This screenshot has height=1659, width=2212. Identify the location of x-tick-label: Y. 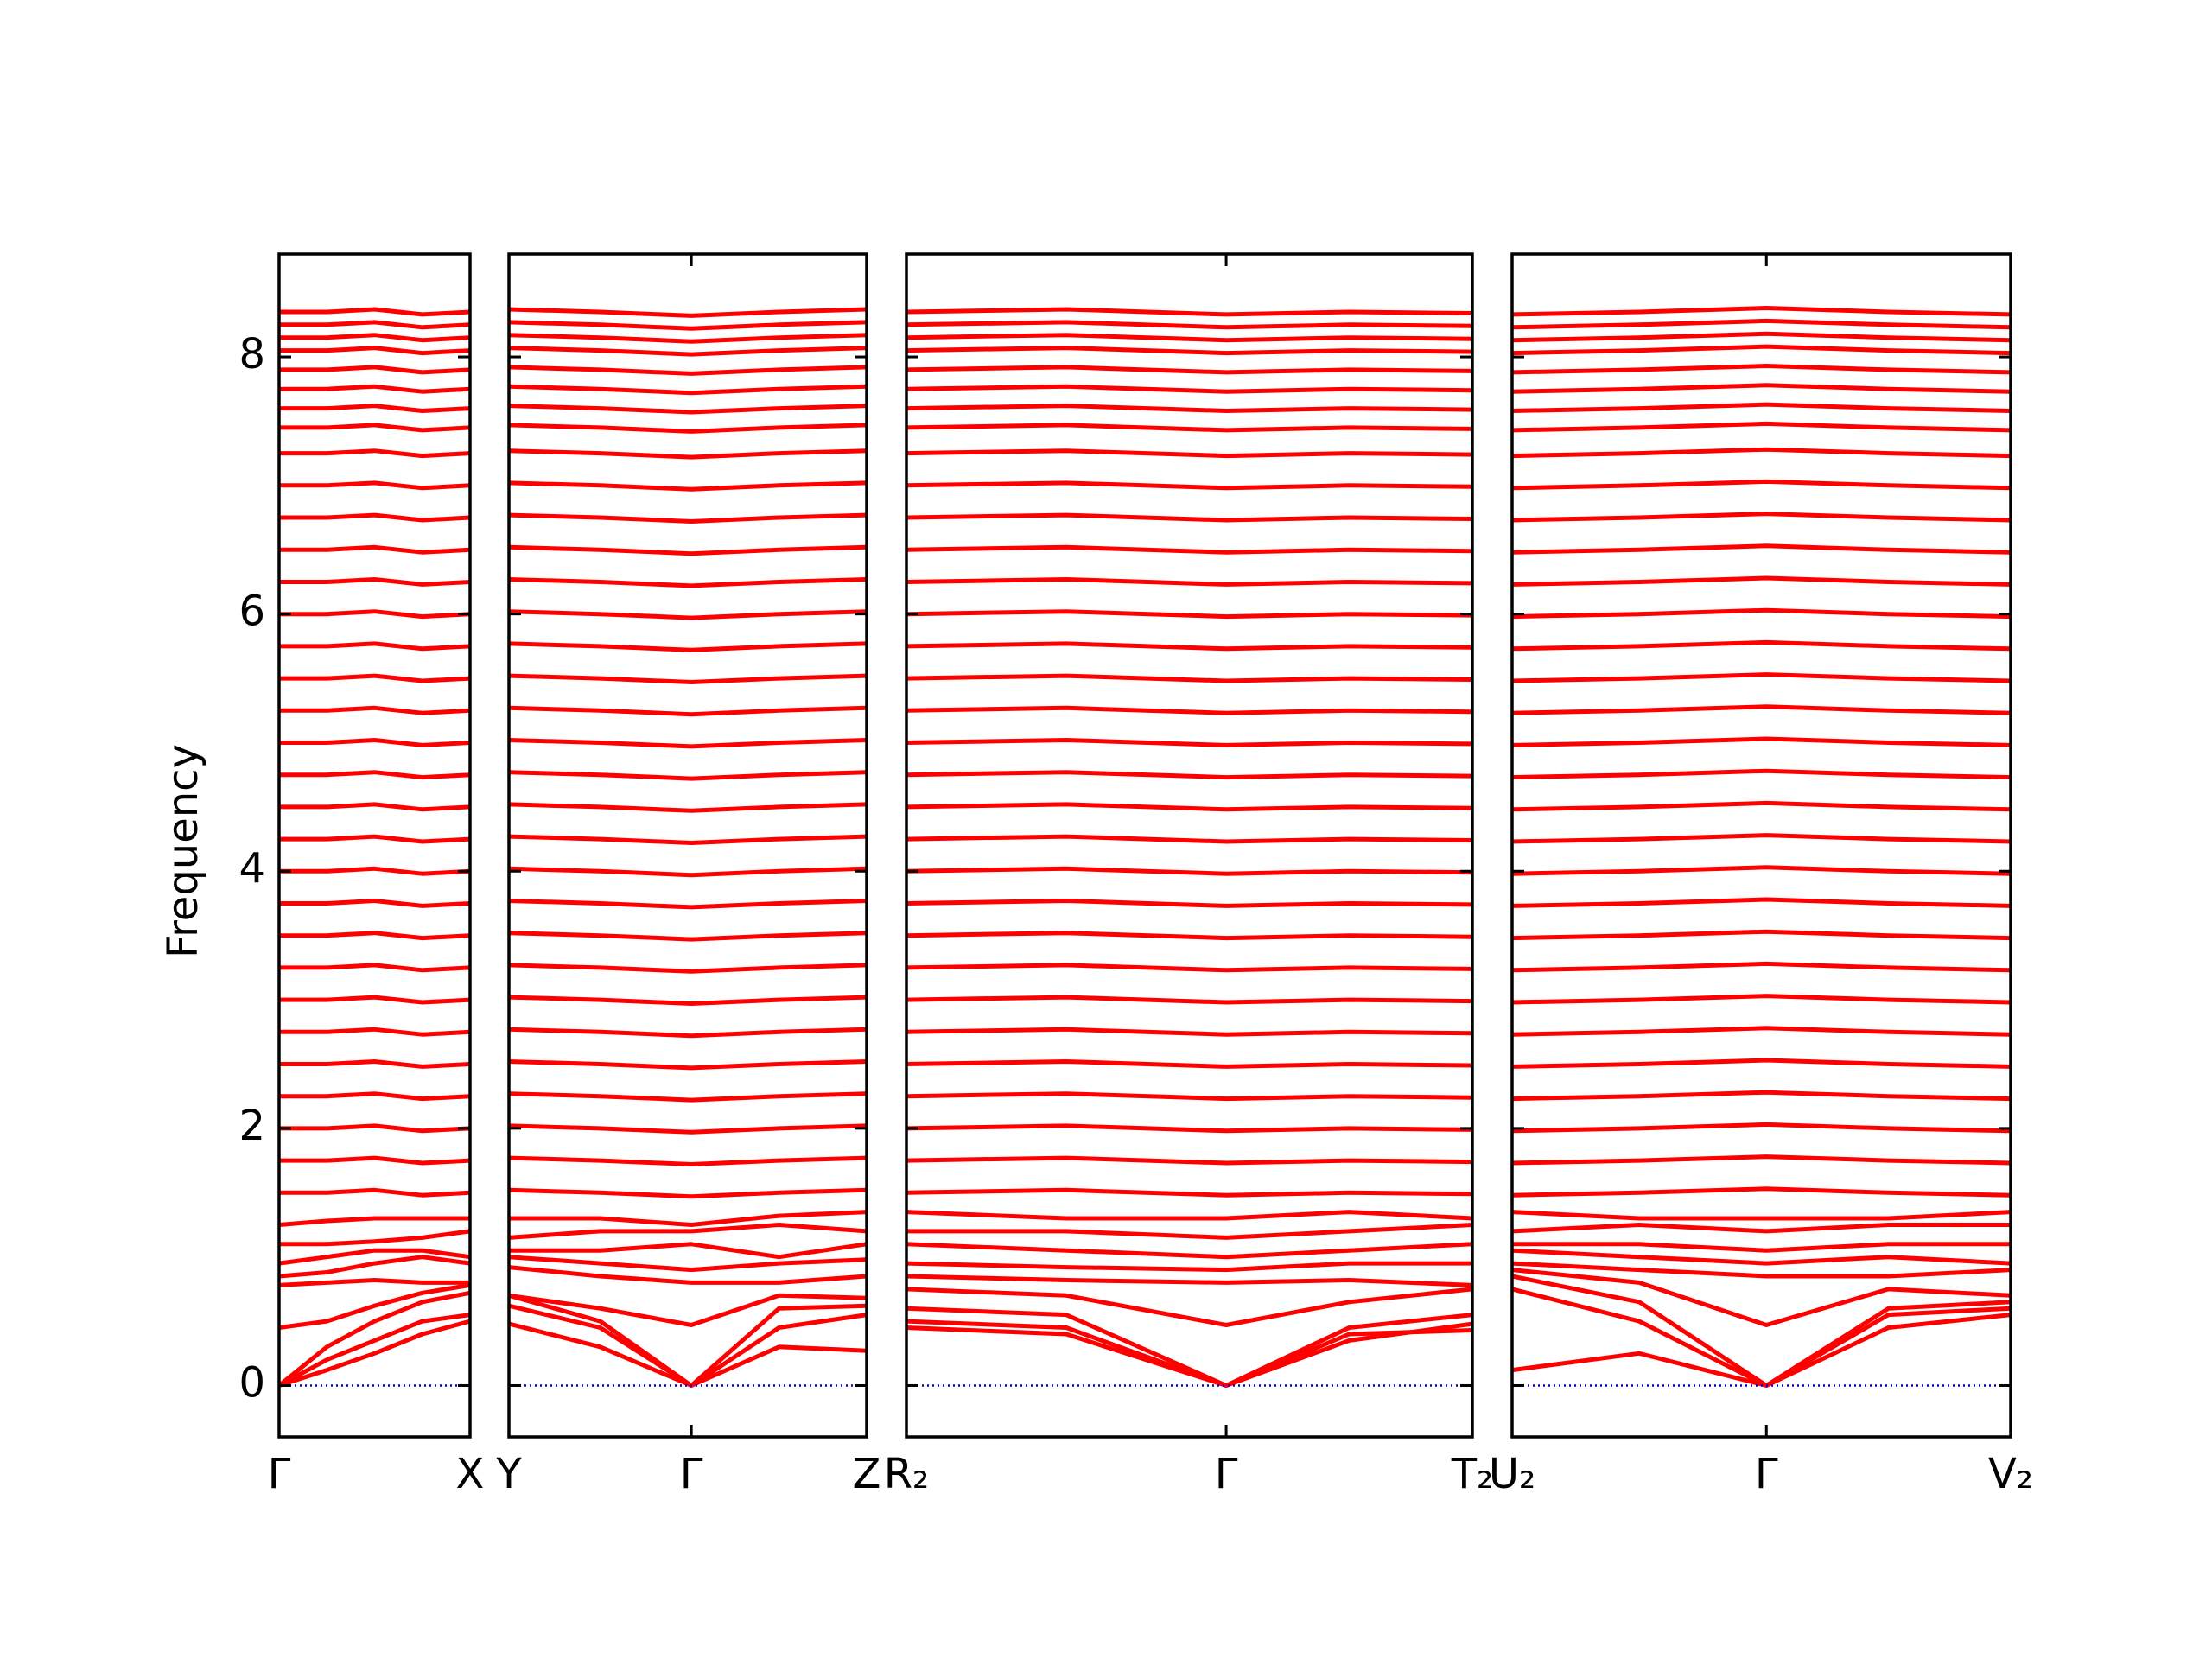
(508, 1474).